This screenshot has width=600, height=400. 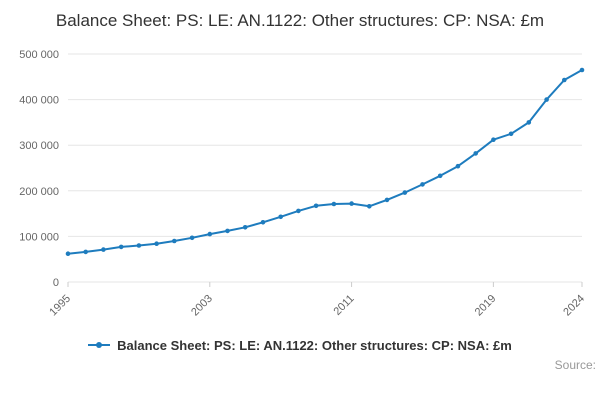 I want to click on source-label: Source:, so click(x=575, y=365).